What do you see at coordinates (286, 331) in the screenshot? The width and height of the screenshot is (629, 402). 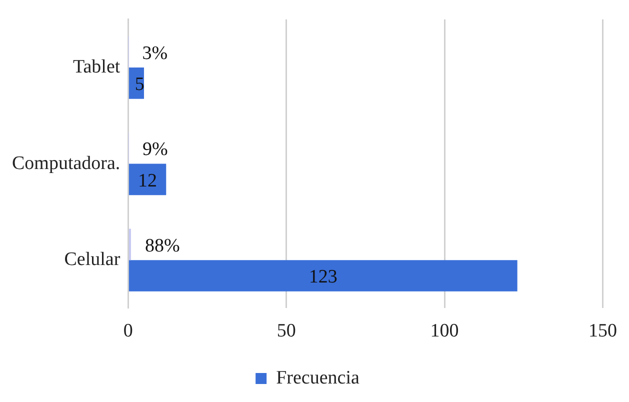 I see `x-tick-label: 50` at bounding box center [286, 331].